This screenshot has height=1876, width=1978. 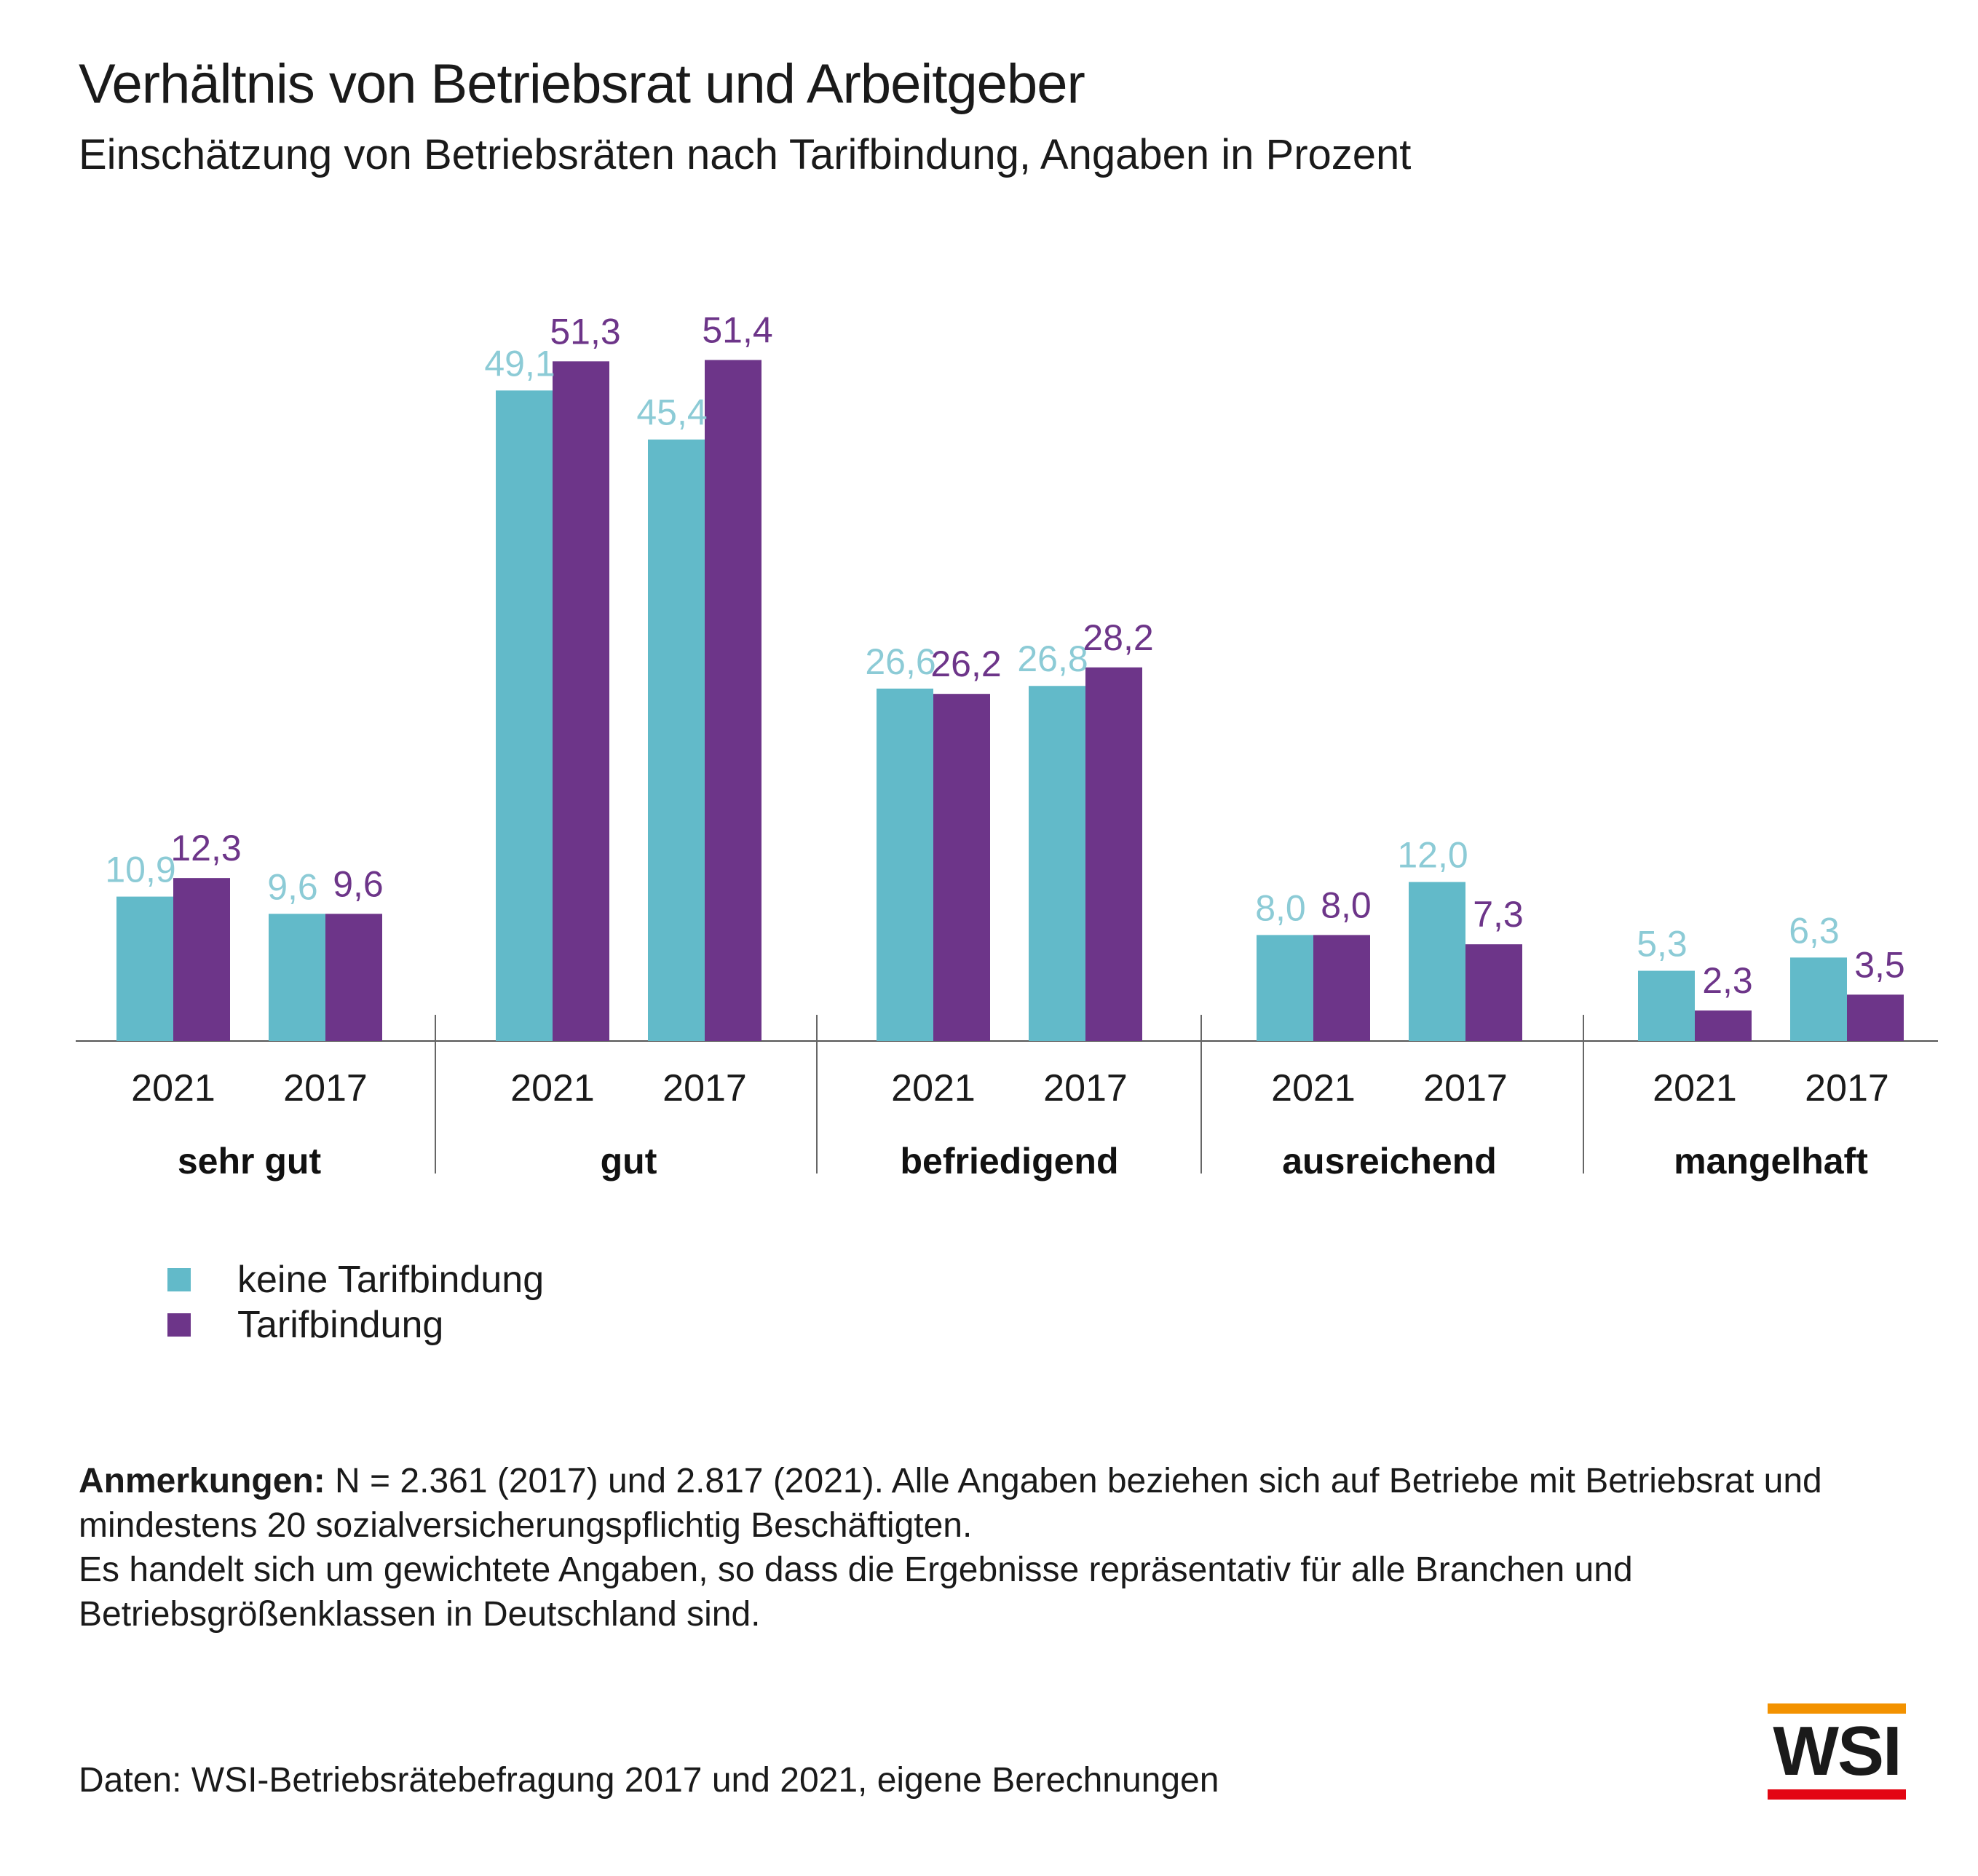 What do you see at coordinates (1814, 930) in the screenshot?
I see `value-label-keine: 6,3` at bounding box center [1814, 930].